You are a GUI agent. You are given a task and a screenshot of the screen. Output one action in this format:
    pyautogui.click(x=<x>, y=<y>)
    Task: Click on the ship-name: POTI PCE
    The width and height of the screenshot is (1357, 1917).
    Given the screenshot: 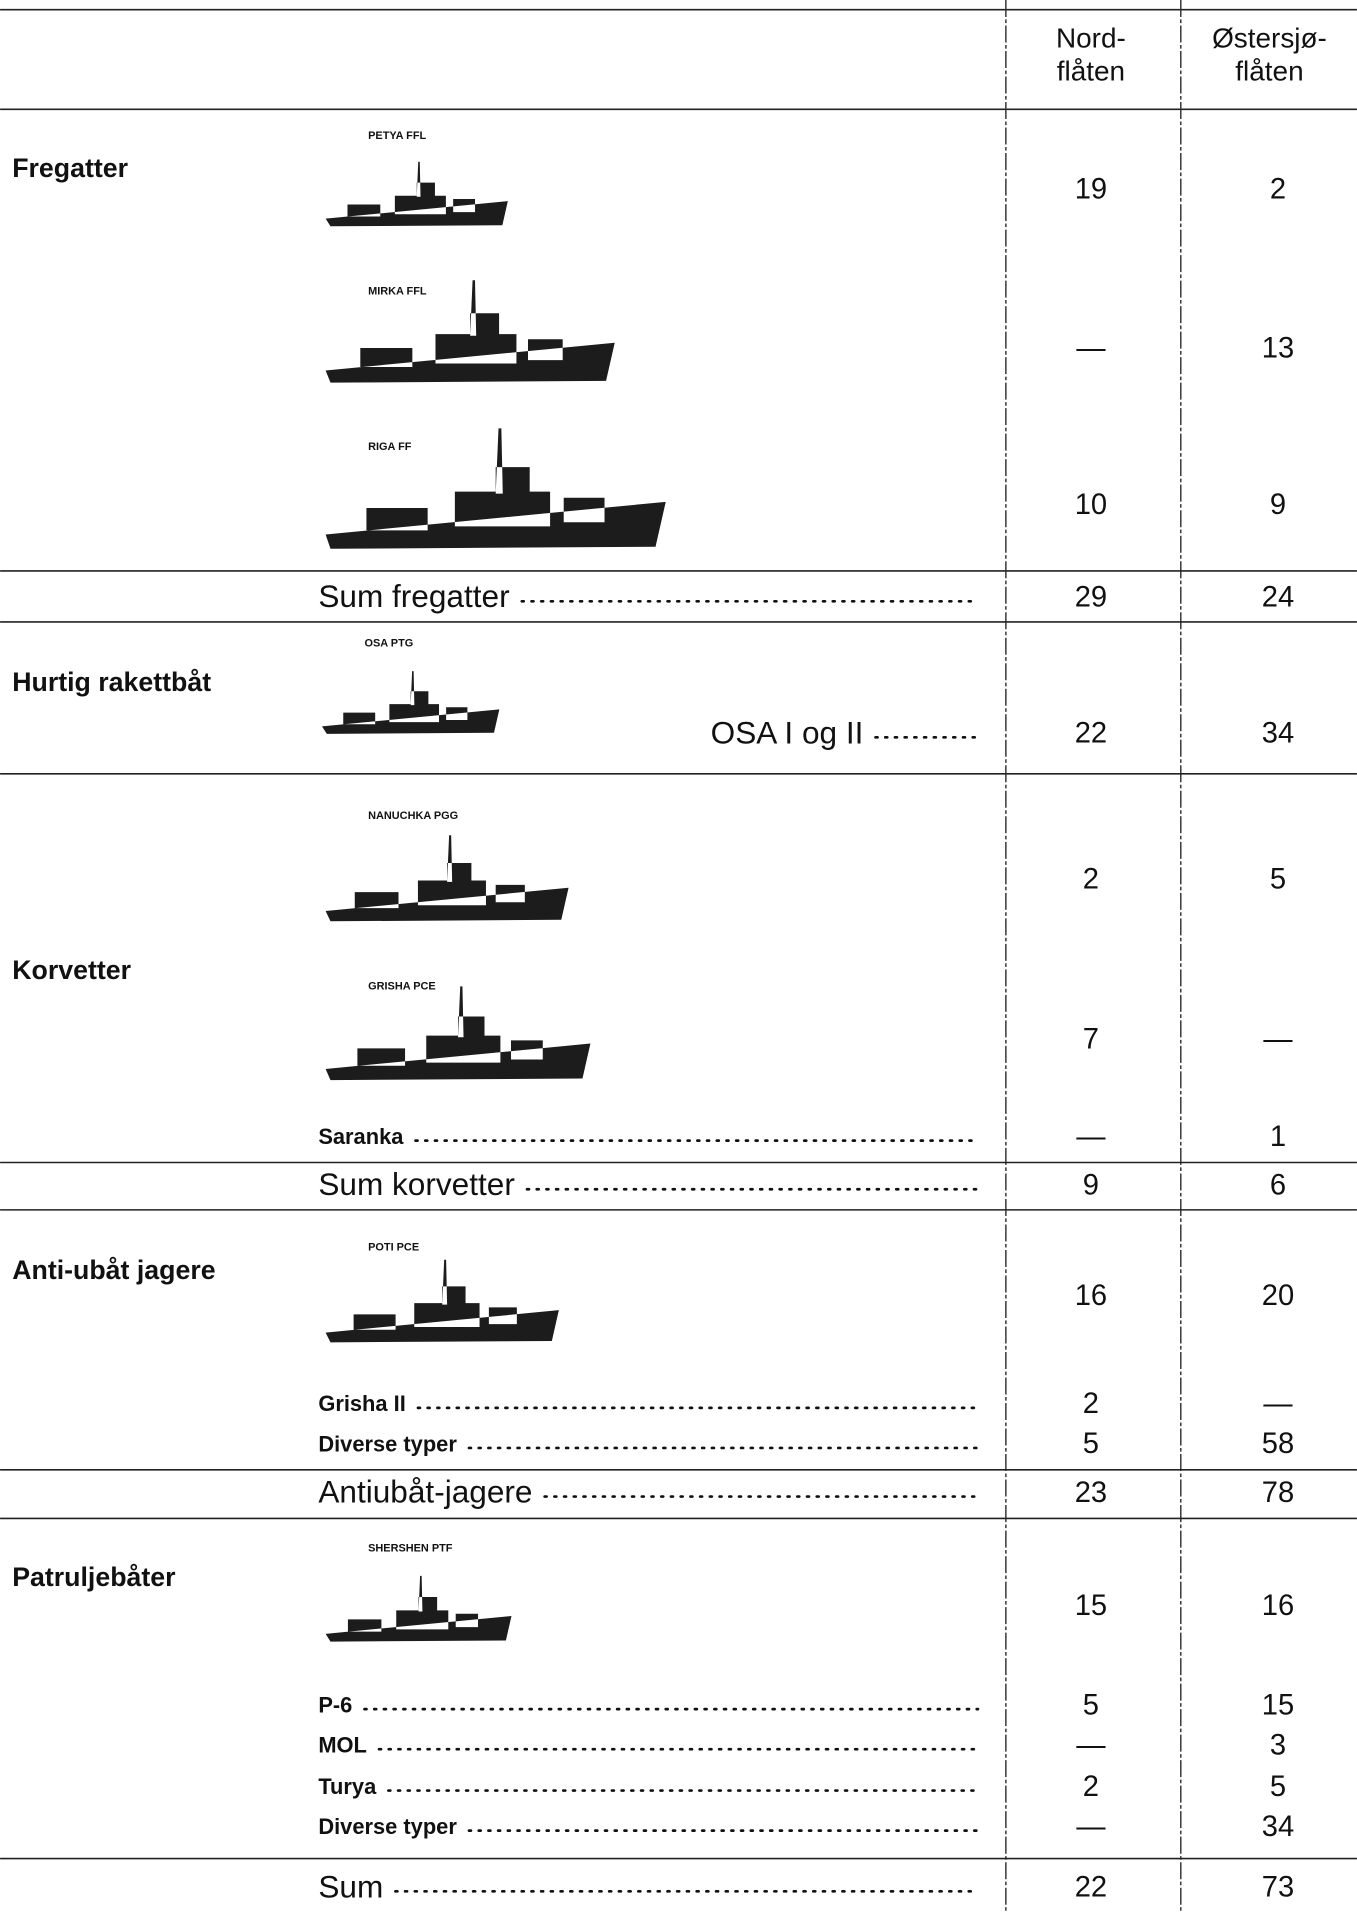 What is the action you would take?
    pyautogui.click(x=393, y=1247)
    